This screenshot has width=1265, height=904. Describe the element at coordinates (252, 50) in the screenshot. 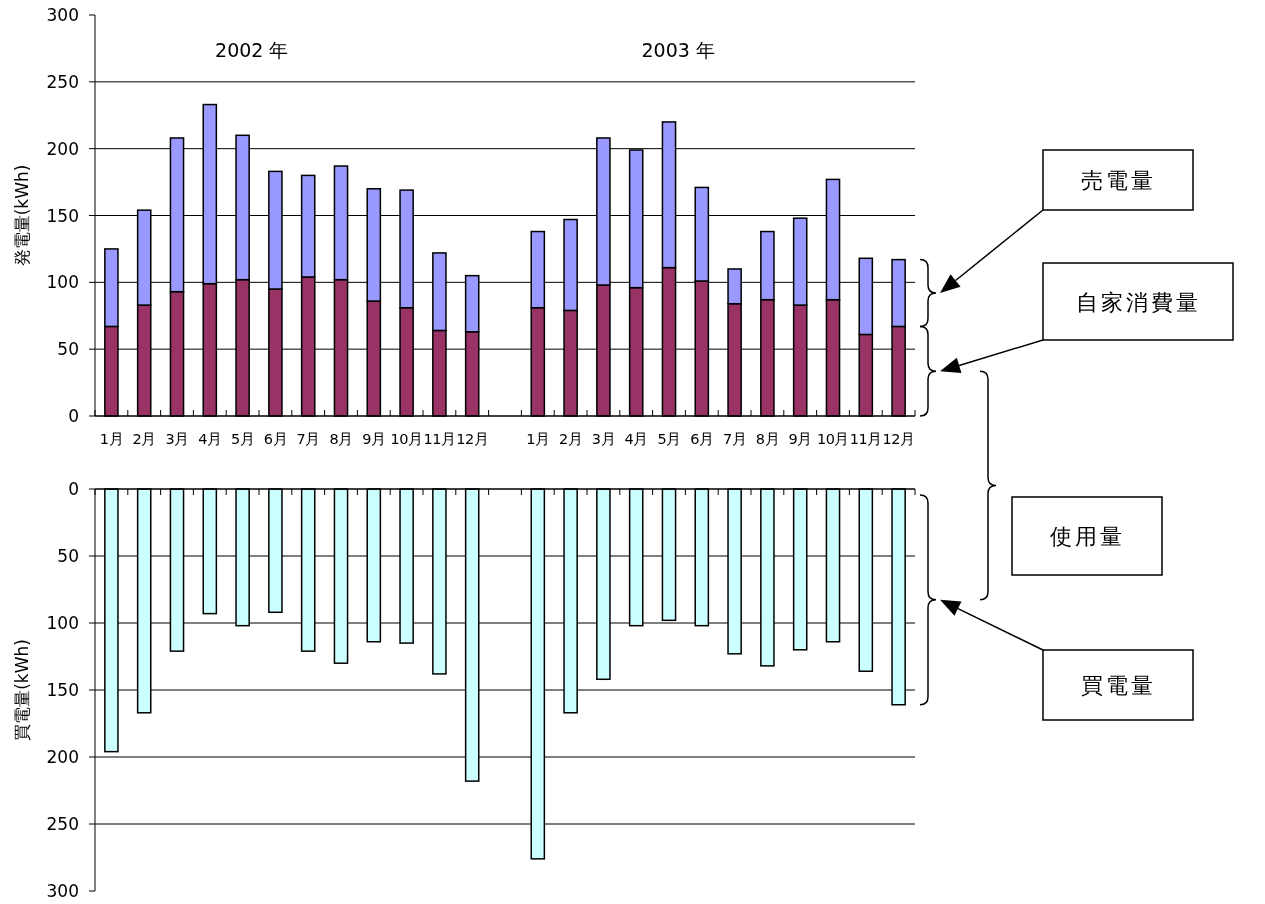

I see `annotation: 2002 年` at that location.